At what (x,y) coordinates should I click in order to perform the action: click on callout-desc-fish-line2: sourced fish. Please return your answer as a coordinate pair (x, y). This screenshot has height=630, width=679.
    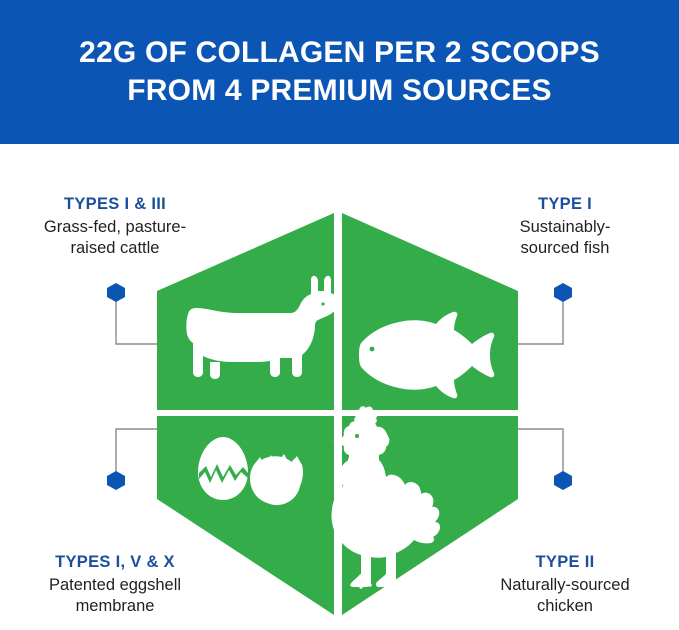
    Looking at the image, I should click on (565, 248).